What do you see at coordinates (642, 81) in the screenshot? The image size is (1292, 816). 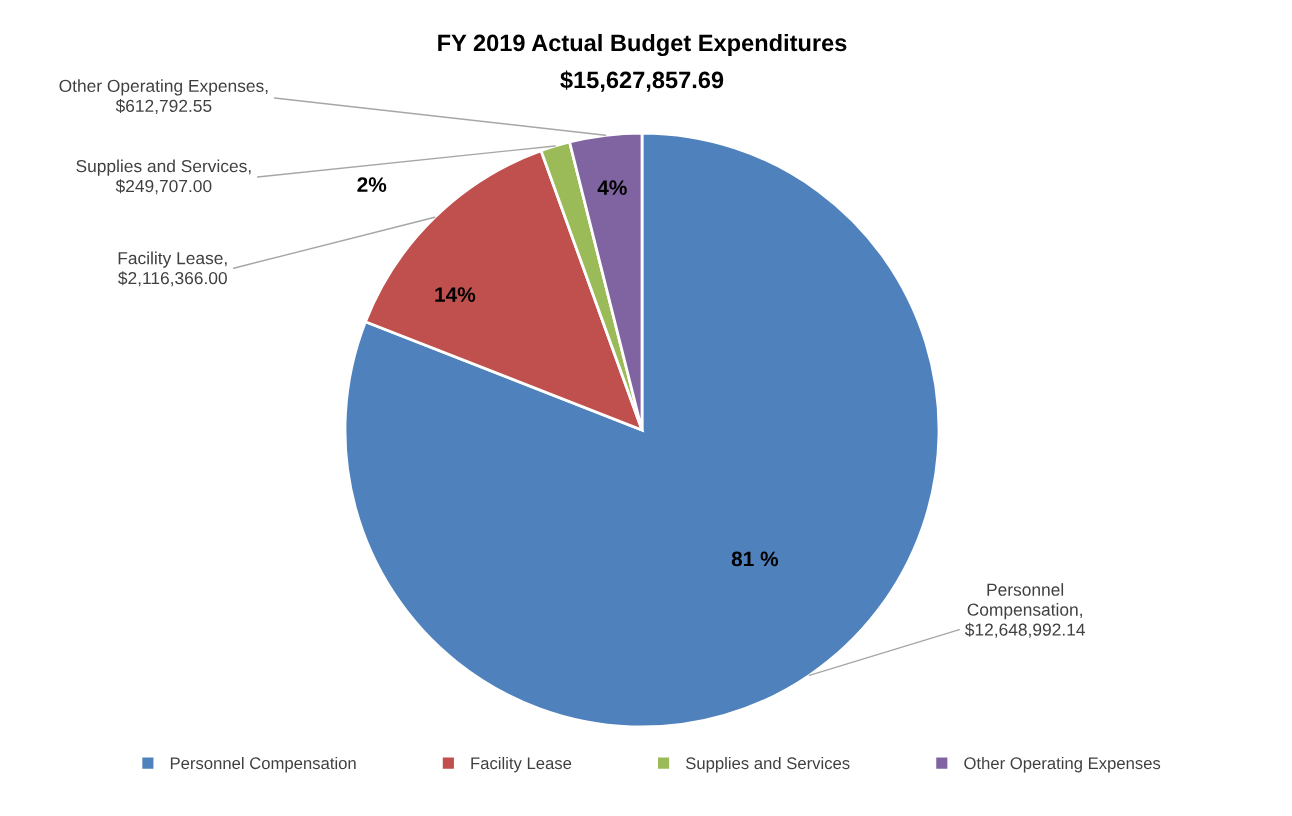 I see `chart-subtitle: $15,627,857.69` at bounding box center [642, 81].